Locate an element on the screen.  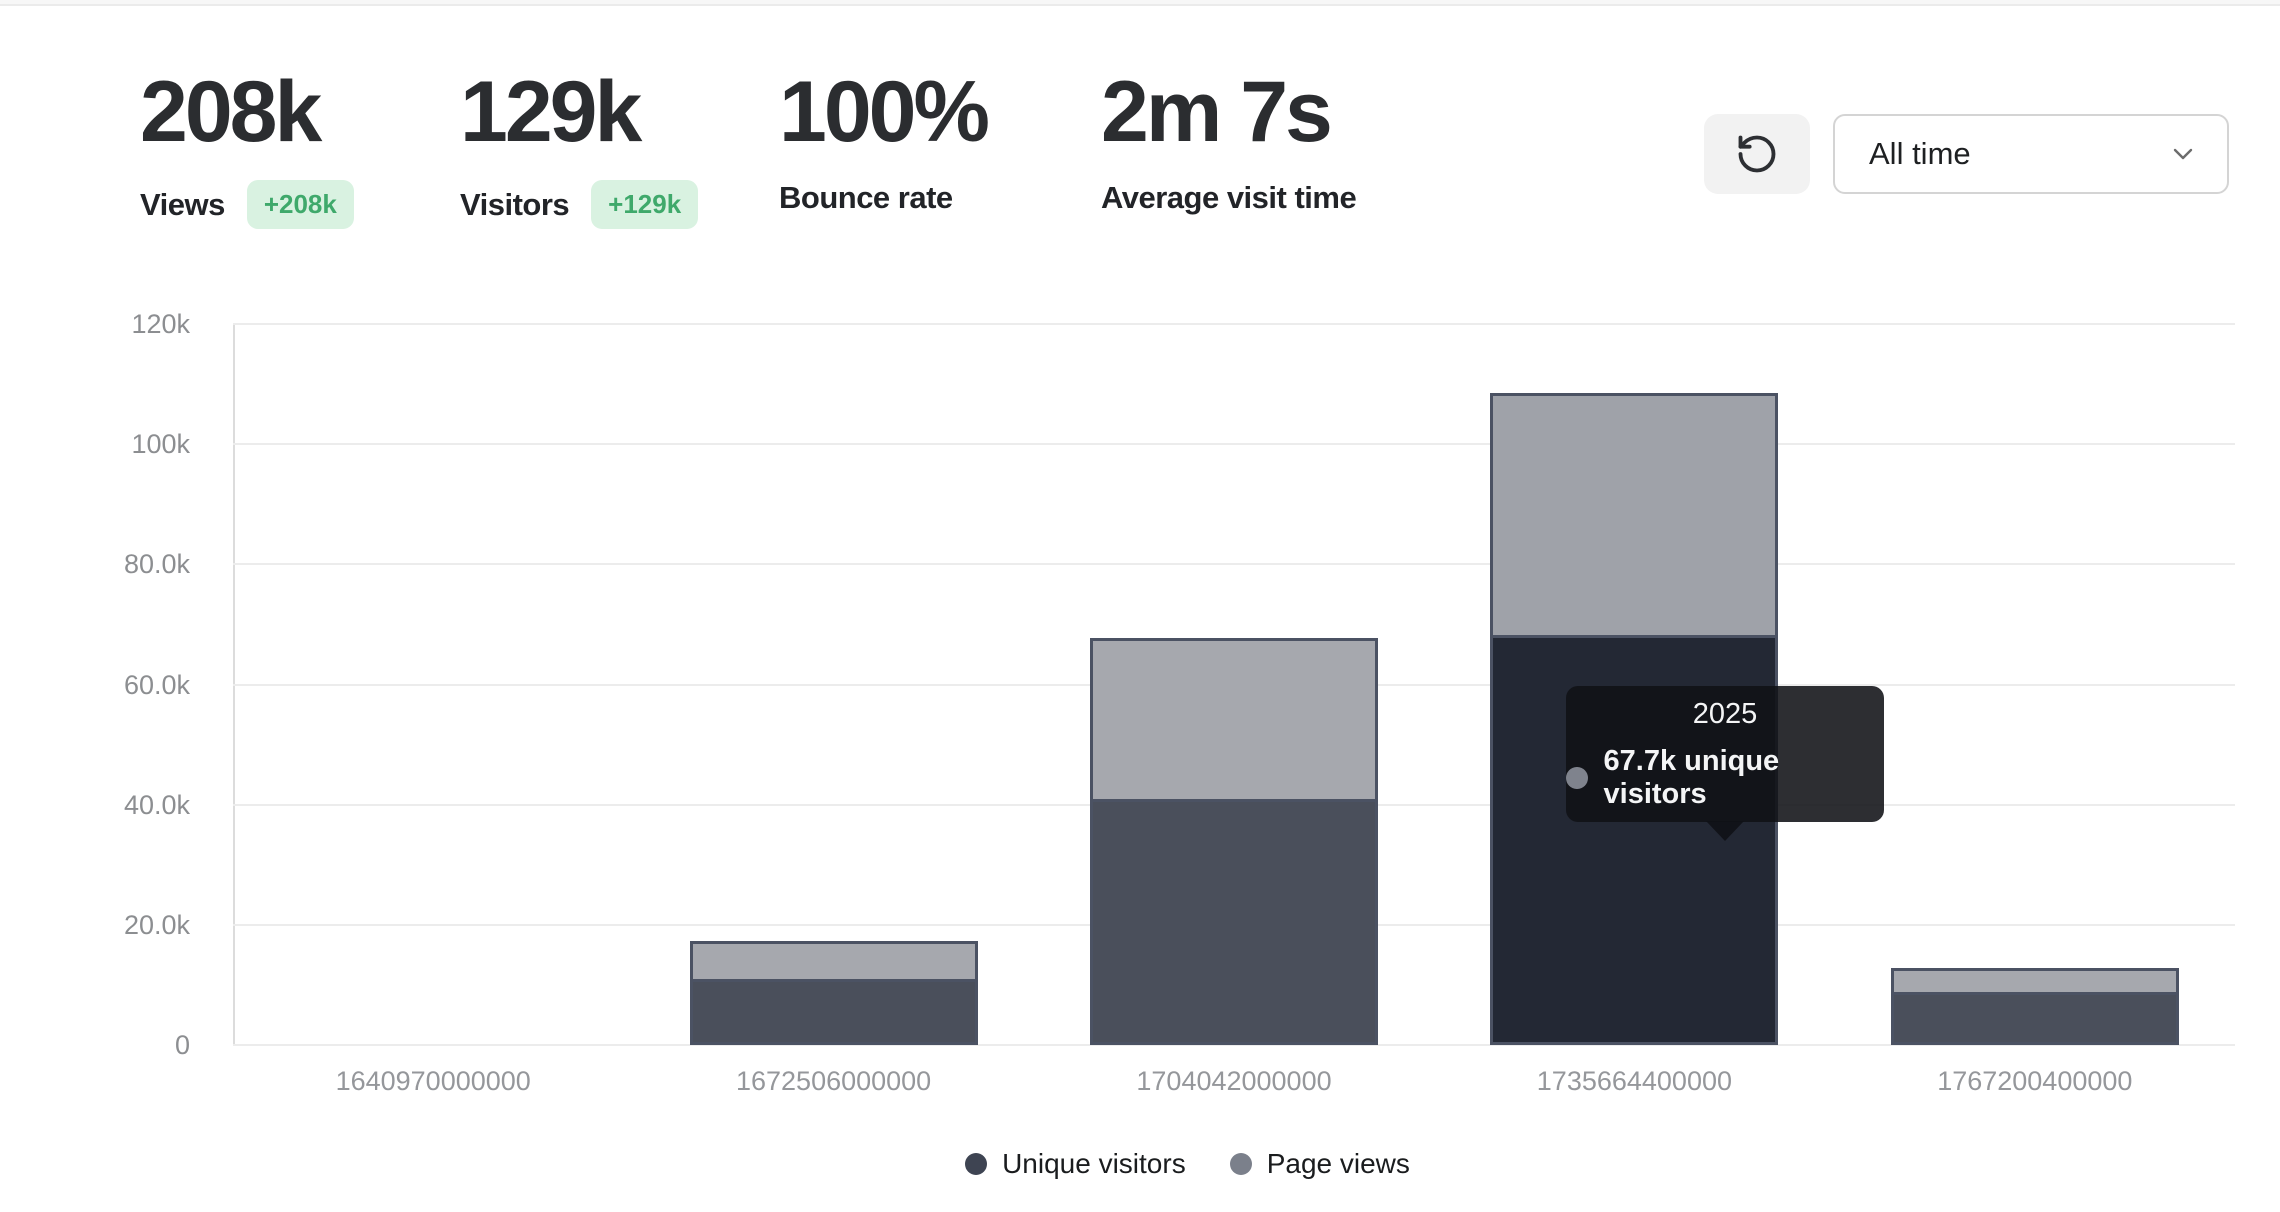
visitors-value: 129k is located at coordinates (551, 112).